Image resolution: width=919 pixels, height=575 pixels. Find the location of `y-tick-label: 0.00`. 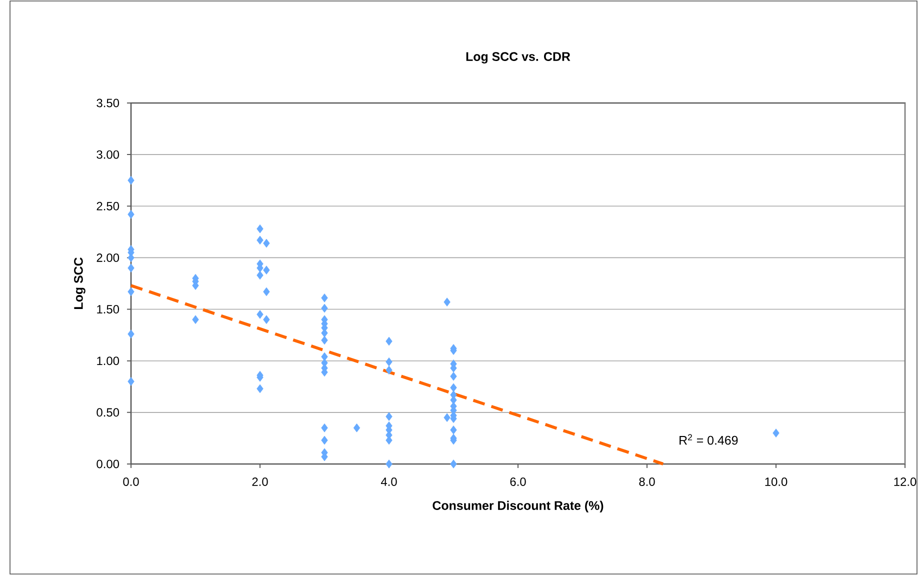

y-tick-label: 0.00 is located at coordinates (108, 464).